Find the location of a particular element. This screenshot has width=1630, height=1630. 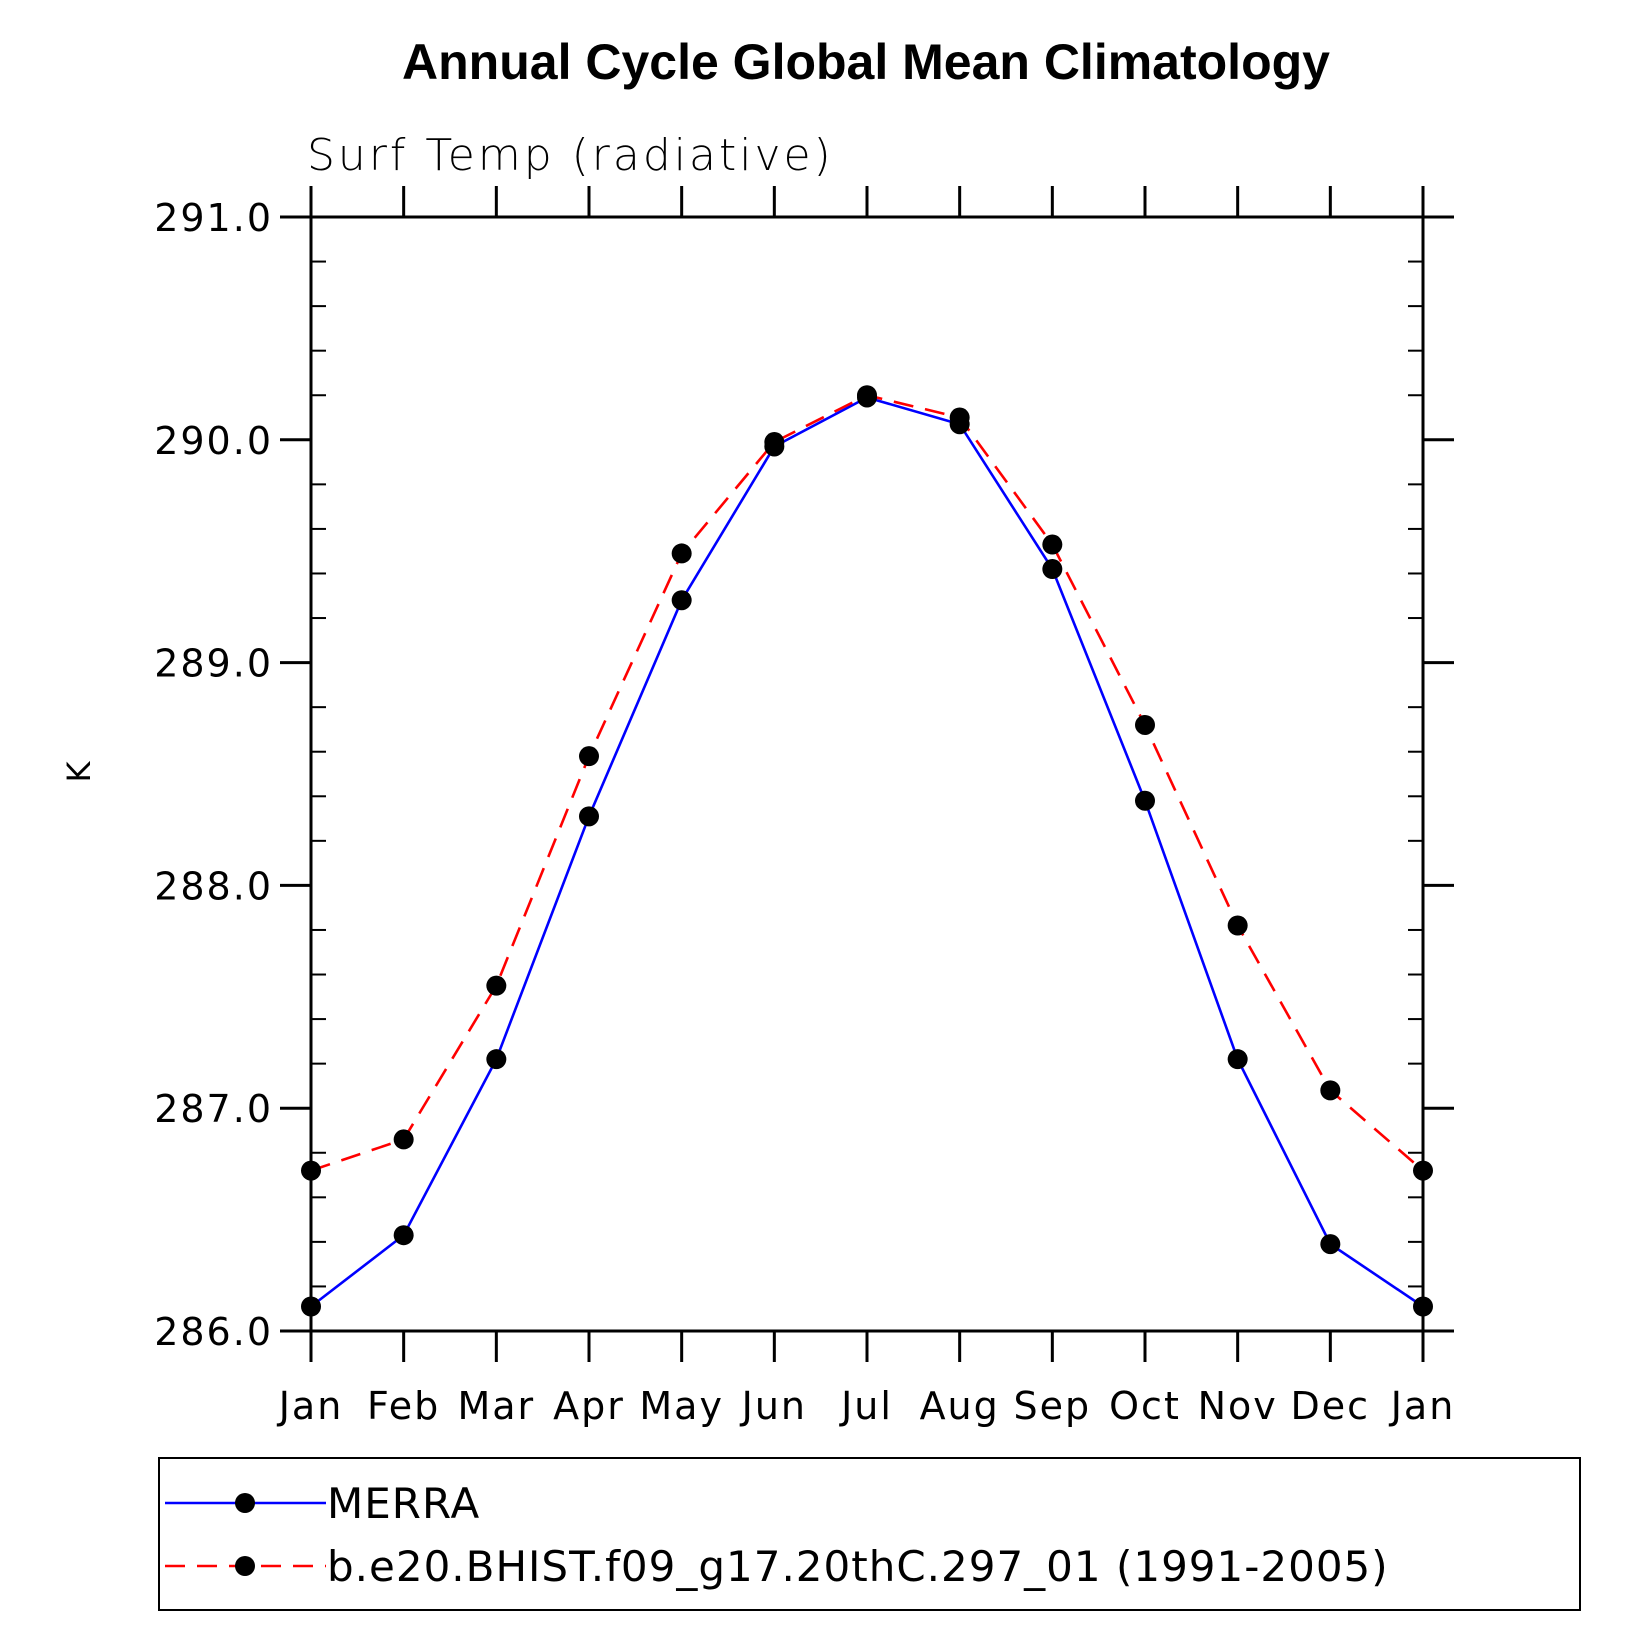

x-tick-label: Mar is located at coordinates (496, 1406).